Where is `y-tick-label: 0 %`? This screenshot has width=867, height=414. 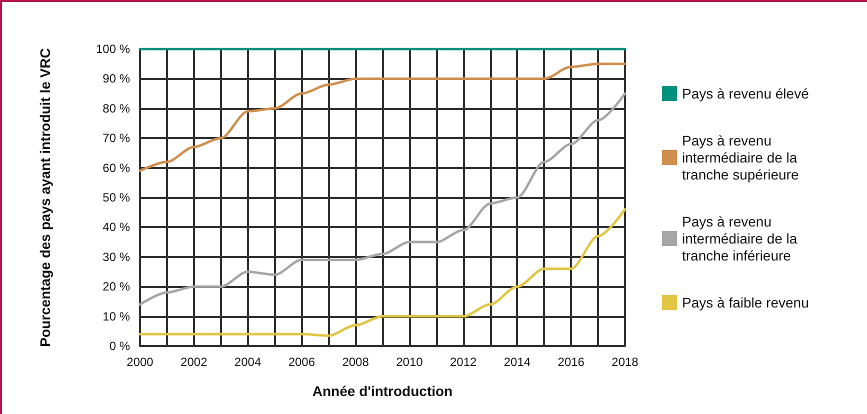
y-tick-label: 0 % is located at coordinates (119, 346).